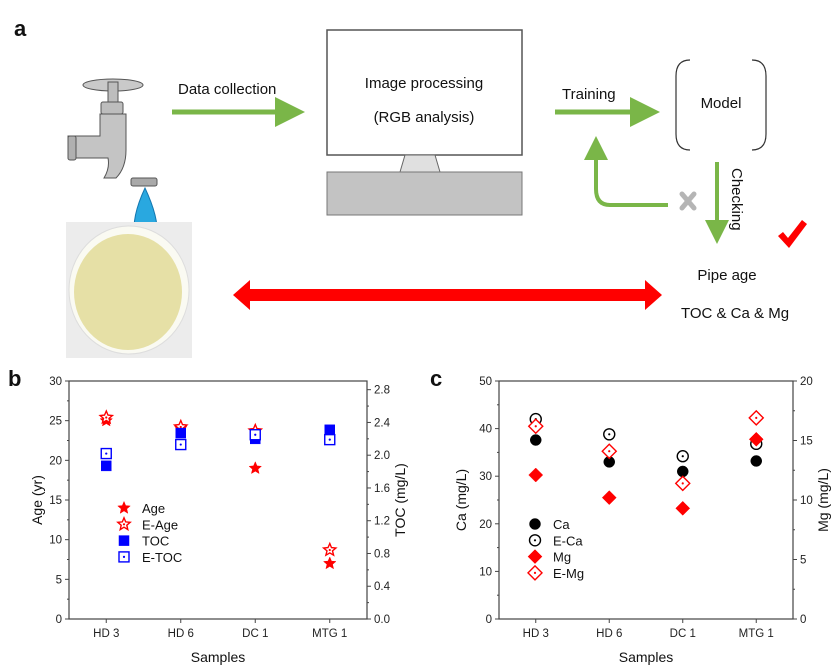  What do you see at coordinates (59, 580) in the screenshot?
I see `y-tick-label-left: 5` at bounding box center [59, 580].